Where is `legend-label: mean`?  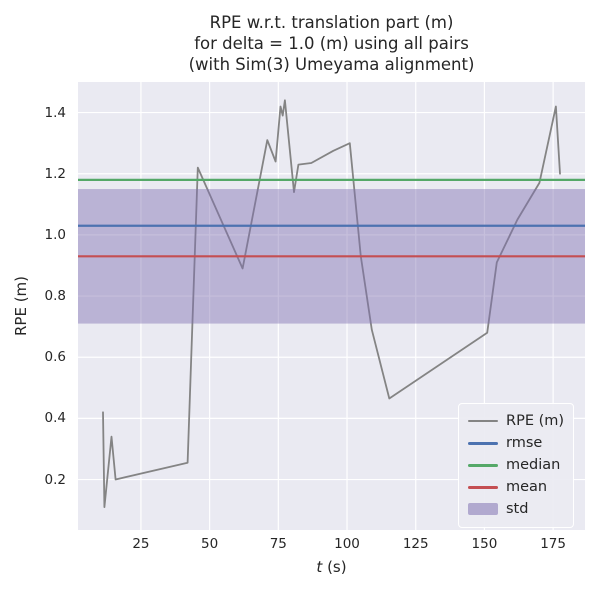
legend-label: mean is located at coordinates (527, 487).